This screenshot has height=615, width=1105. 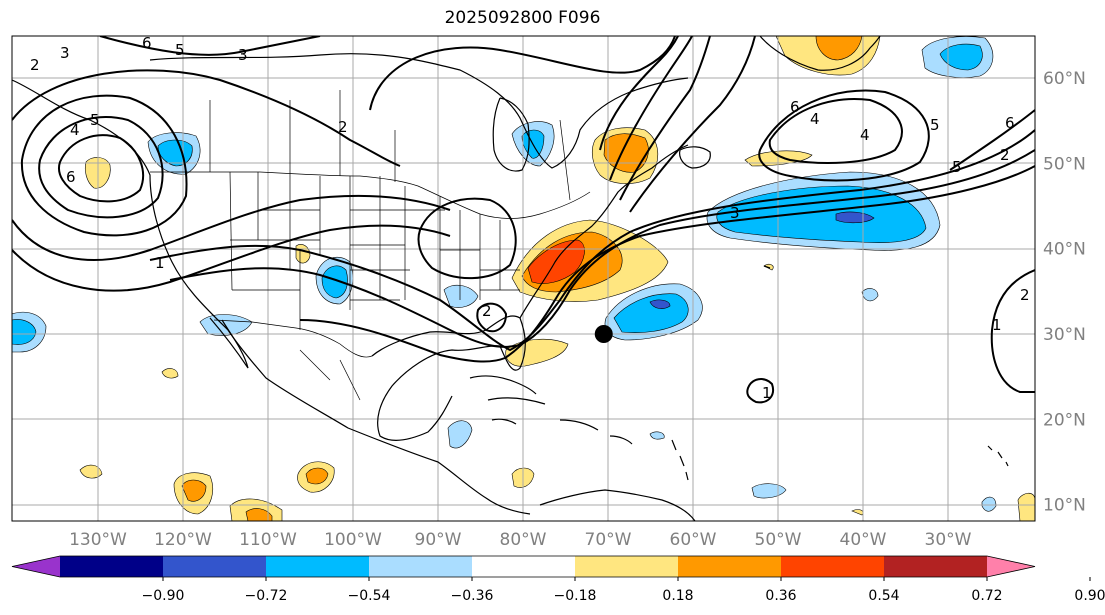 What do you see at coordinates (293, 338) in the screenshot?
I see `border-us-mexico` at bounding box center [293, 338].